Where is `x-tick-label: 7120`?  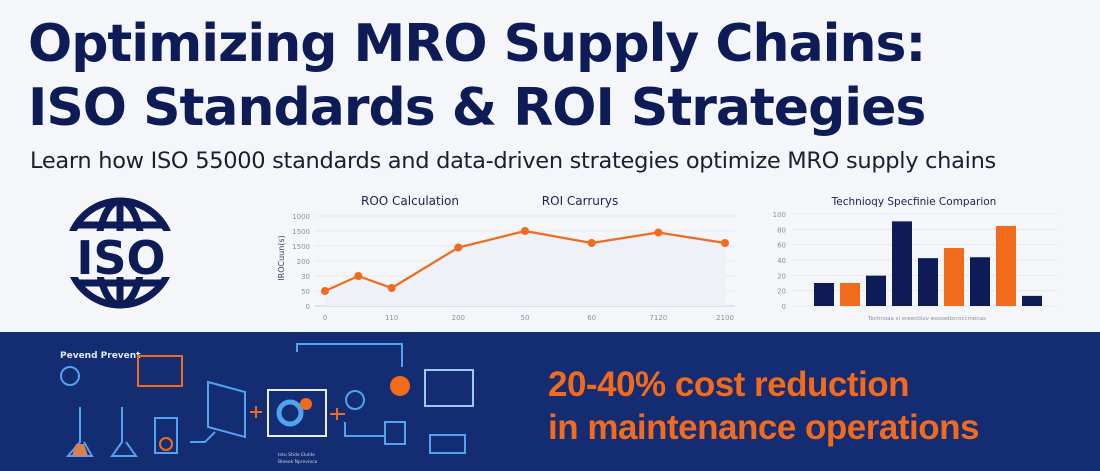 x-tick-label: 7120 is located at coordinates (658, 318).